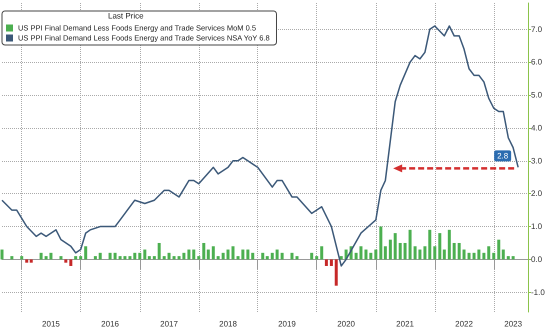 The image size is (550, 330). Describe the element at coordinates (537, 259) in the screenshot. I see `y-tick-label: 0.0` at that location.